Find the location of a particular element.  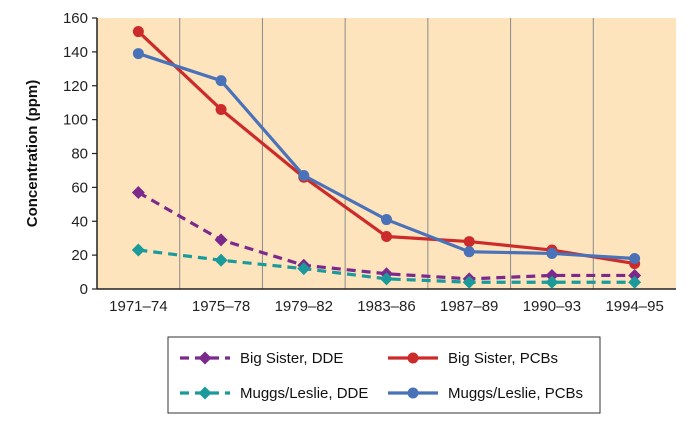

y-tick-label: 100 is located at coordinates (75, 120).